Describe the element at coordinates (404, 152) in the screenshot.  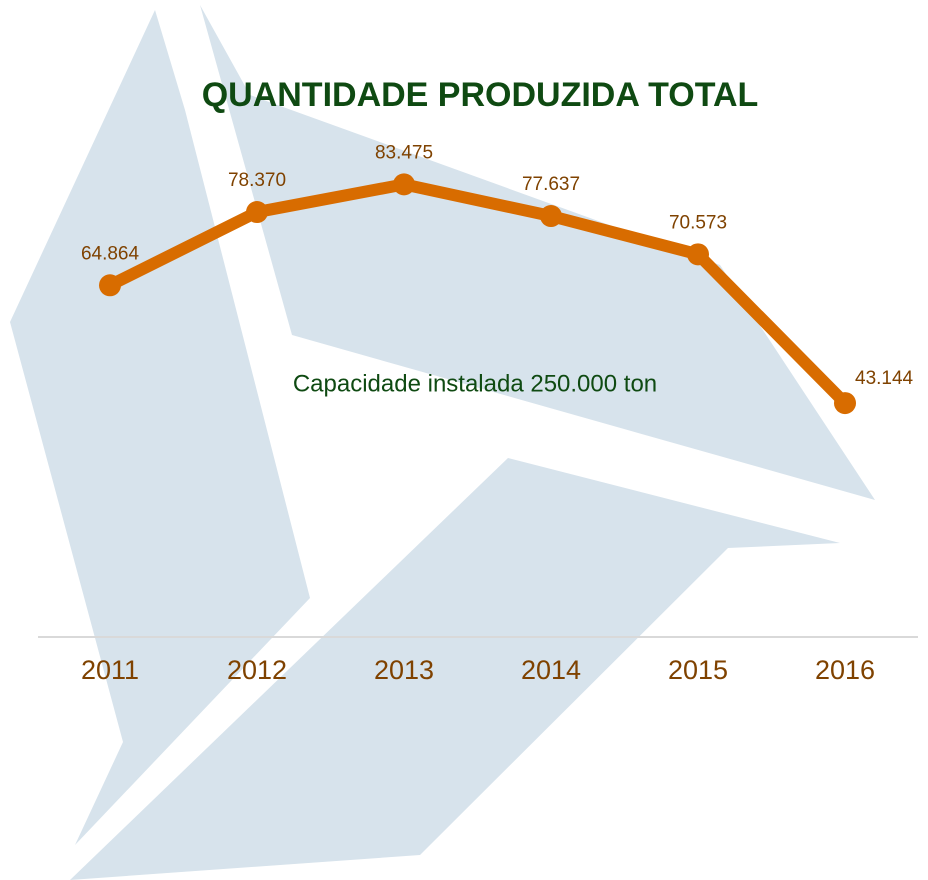
I see `data-label: 83.475` at that location.